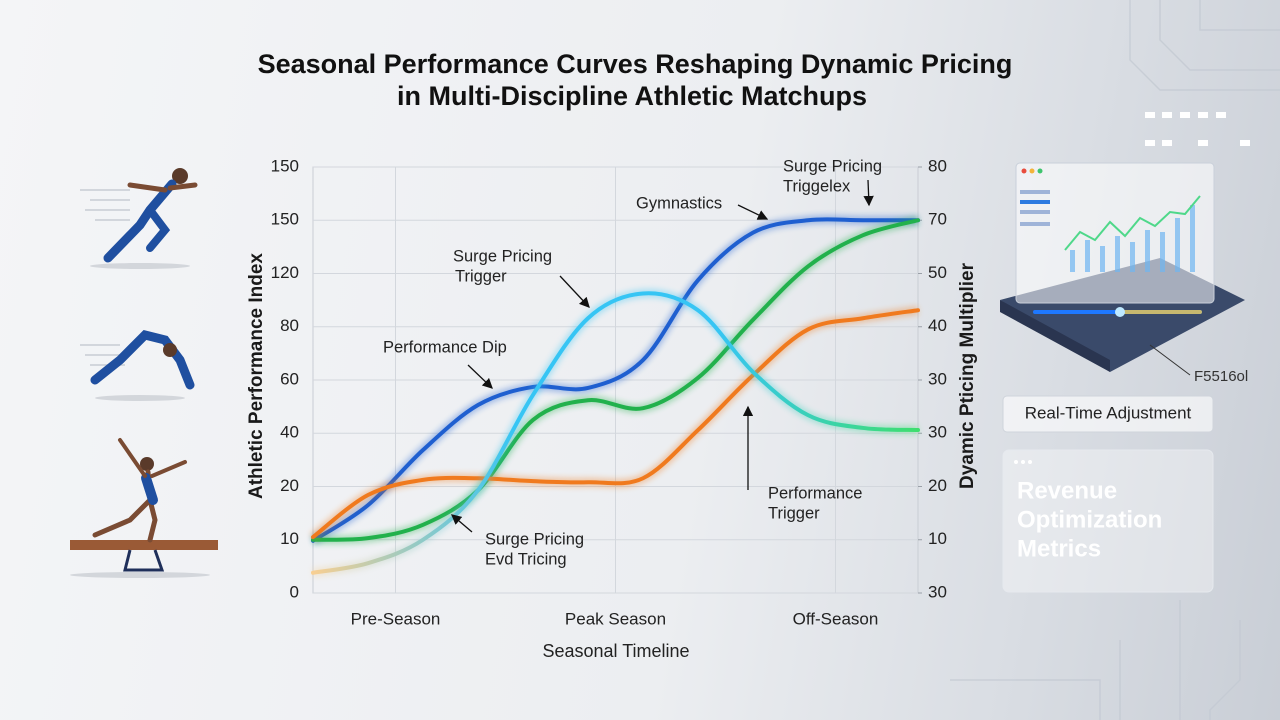 The width and height of the screenshot is (1280, 720). I want to click on x-tick-label: Pre-Season, so click(396, 618).